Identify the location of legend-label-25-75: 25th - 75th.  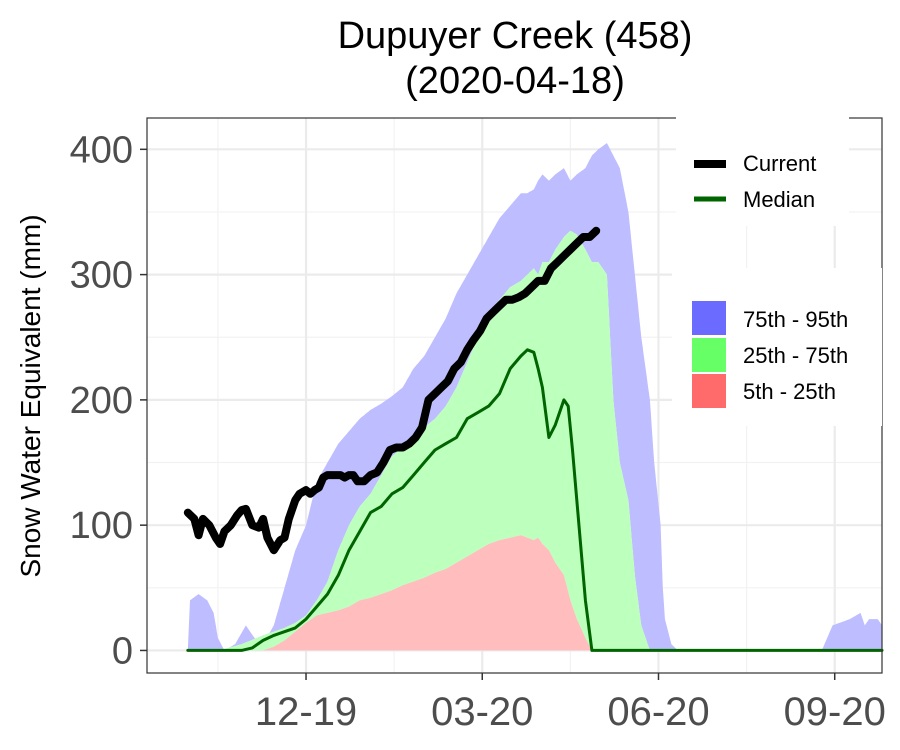
(795, 355).